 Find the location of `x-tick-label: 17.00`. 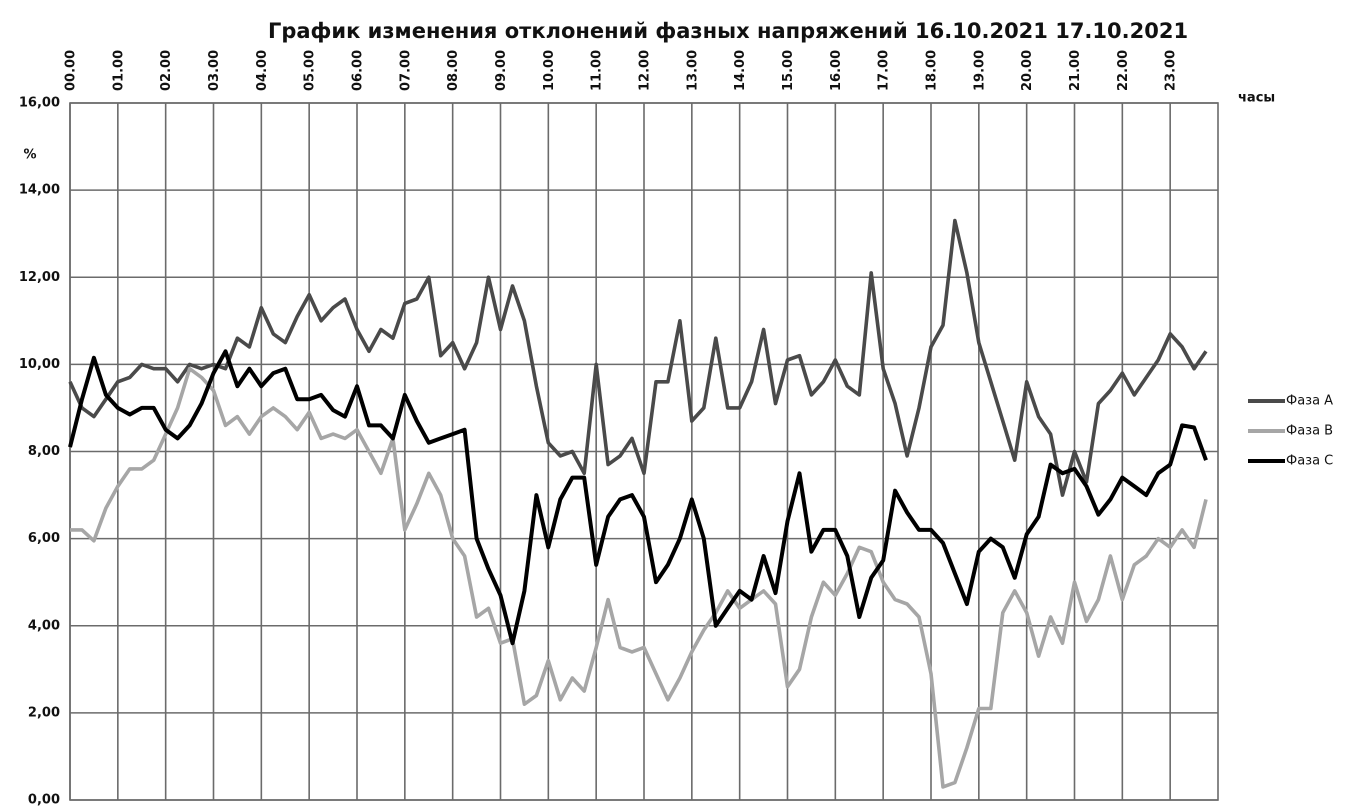

x-tick-label: 17.00 is located at coordinates (884, 70).